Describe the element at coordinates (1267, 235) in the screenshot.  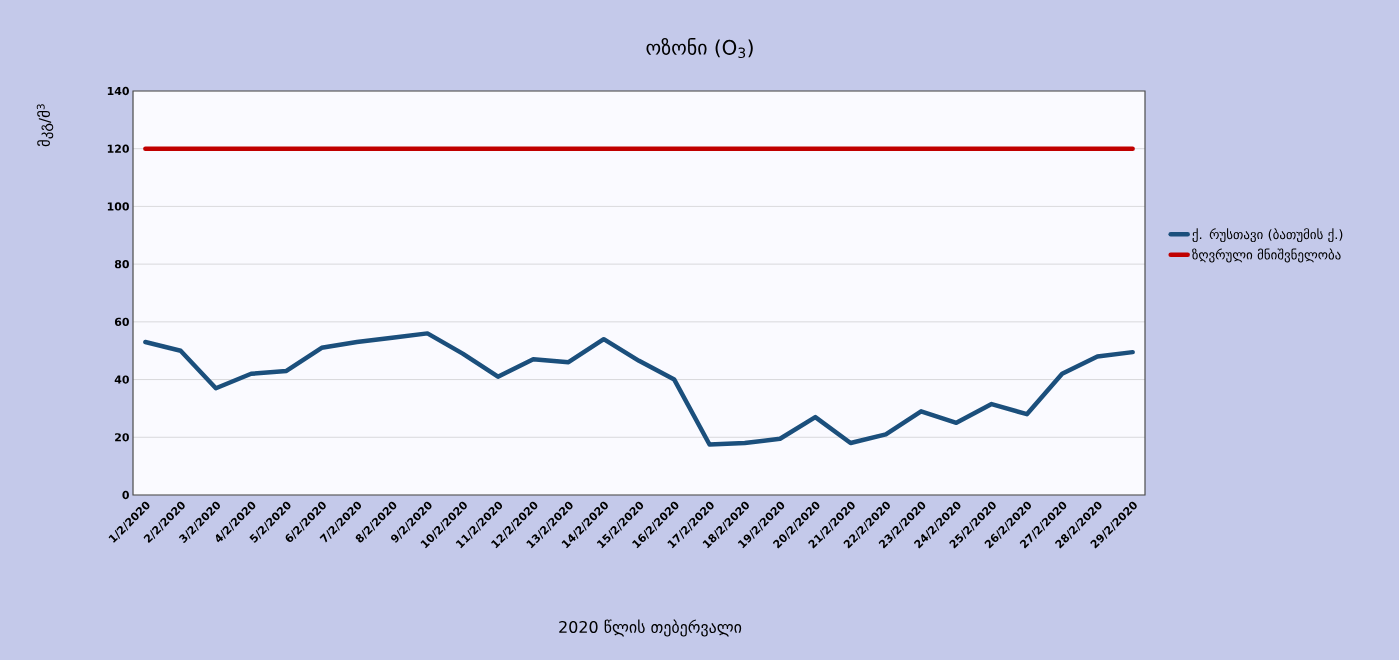
I see `legend-label: ქ. რუსთავი (ბათუმის ქ.)` at that location.